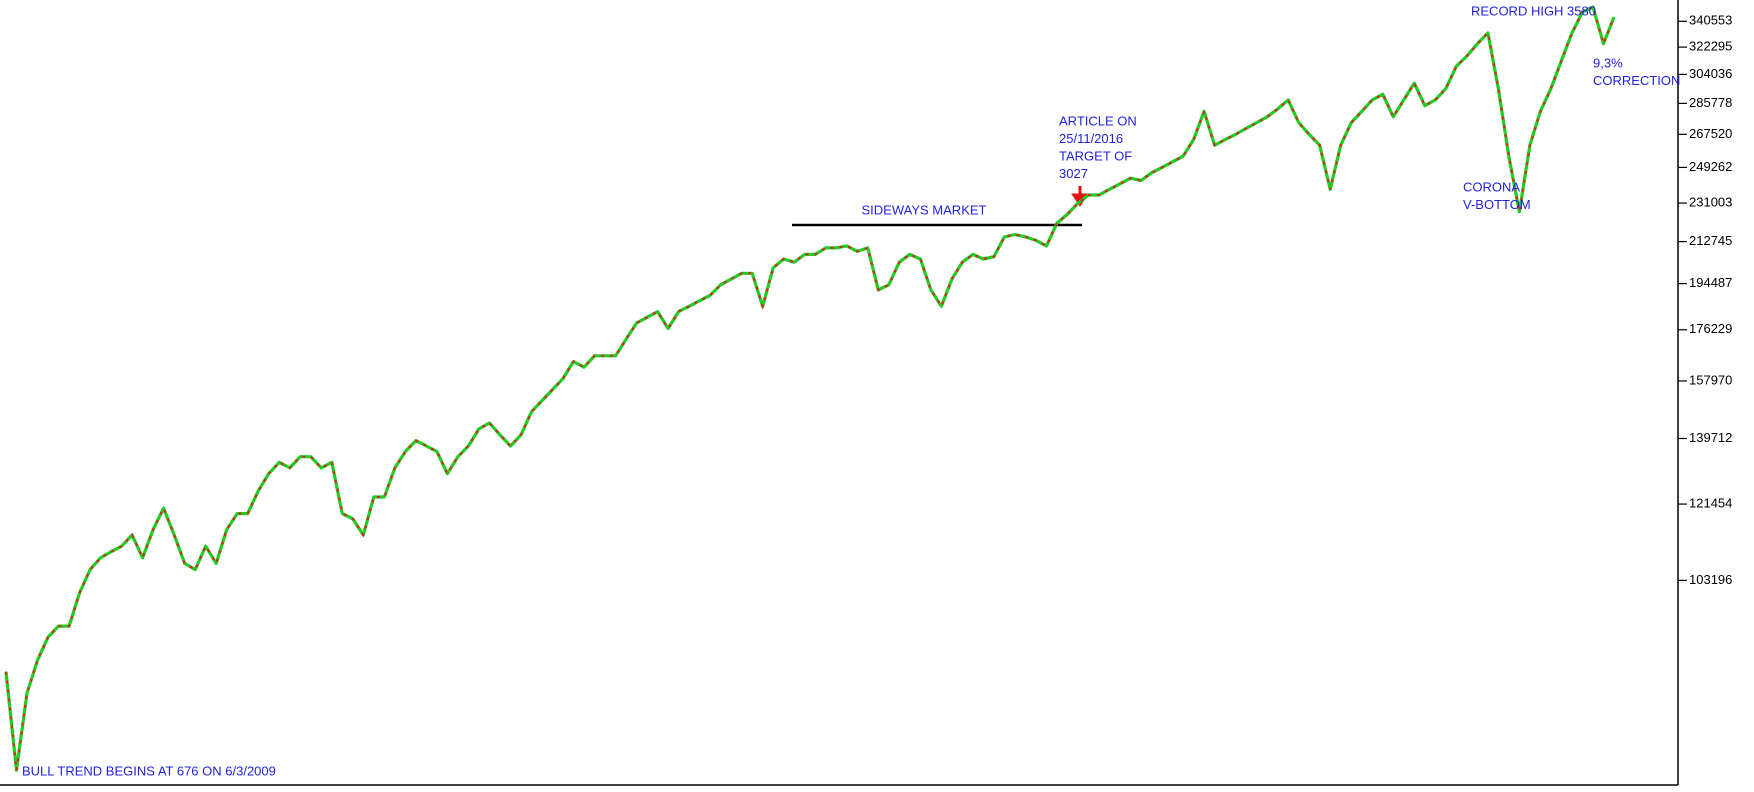  Describe the element at coordinates (1710, 282) in the screenshot. I see `y-tick-label: 194487` at that location.